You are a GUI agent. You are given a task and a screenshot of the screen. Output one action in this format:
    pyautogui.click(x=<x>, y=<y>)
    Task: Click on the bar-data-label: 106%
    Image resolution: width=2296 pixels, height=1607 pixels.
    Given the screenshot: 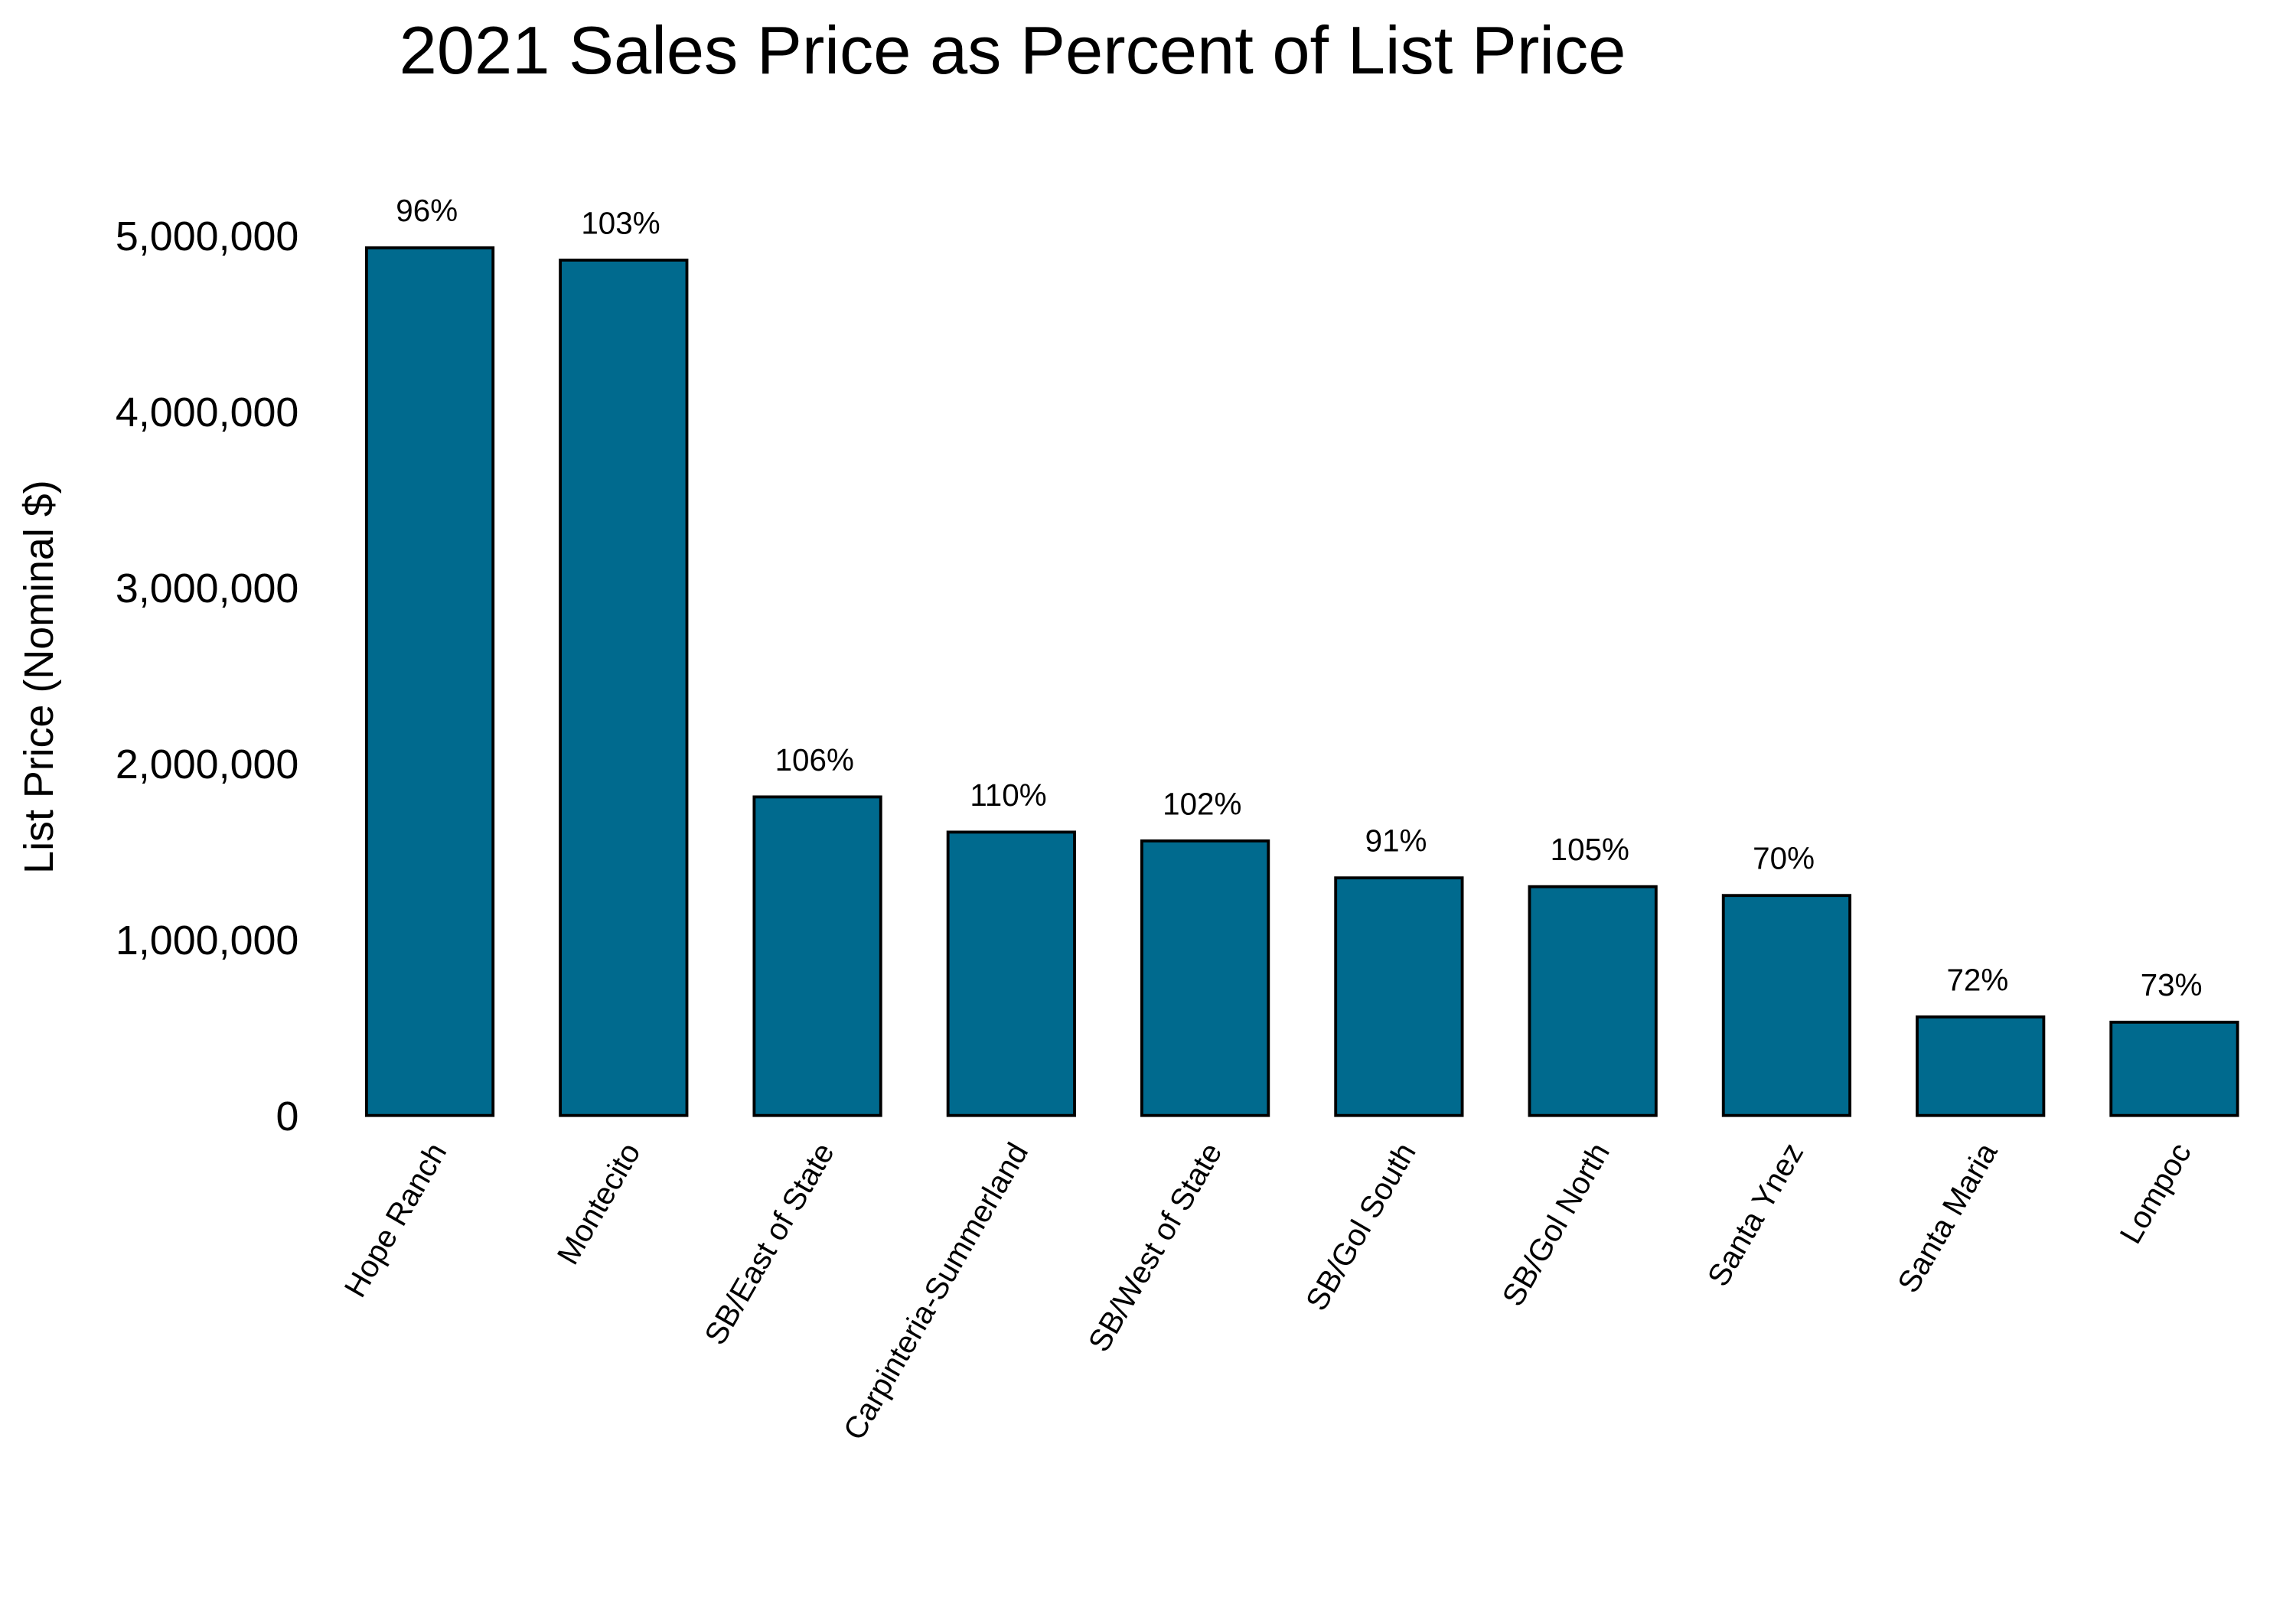 What is the action you would take?
    pyautogui.click(x=814, y=759)
    